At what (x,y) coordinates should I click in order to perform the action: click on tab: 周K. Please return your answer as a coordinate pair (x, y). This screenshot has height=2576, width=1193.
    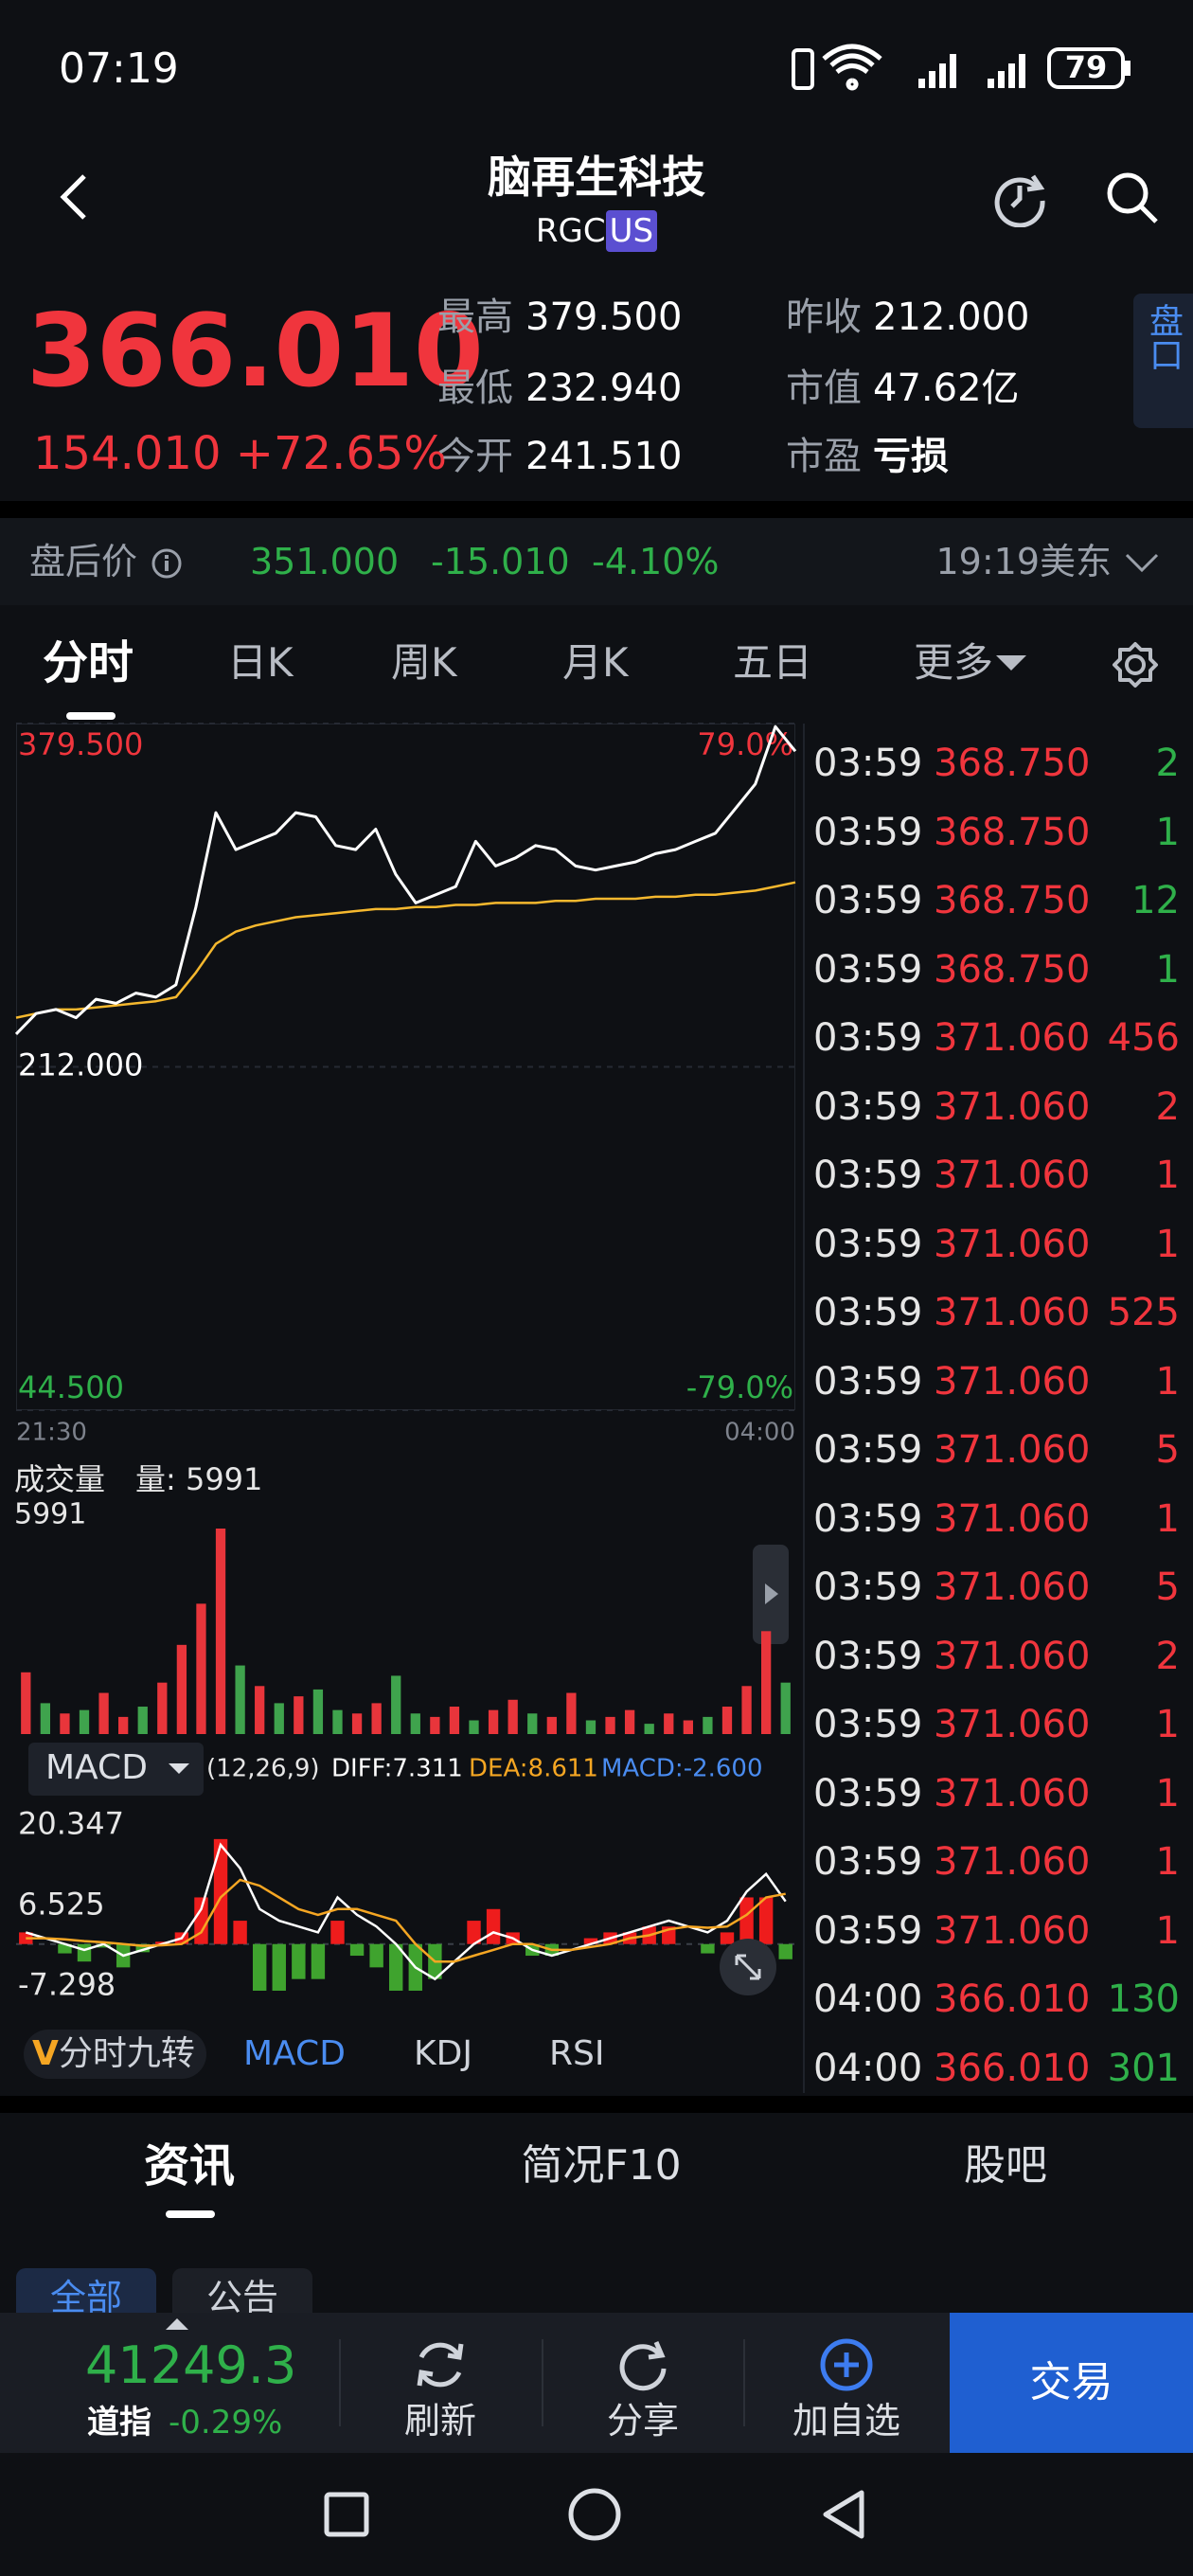
    Looking at the image, I should click on (424, 662).